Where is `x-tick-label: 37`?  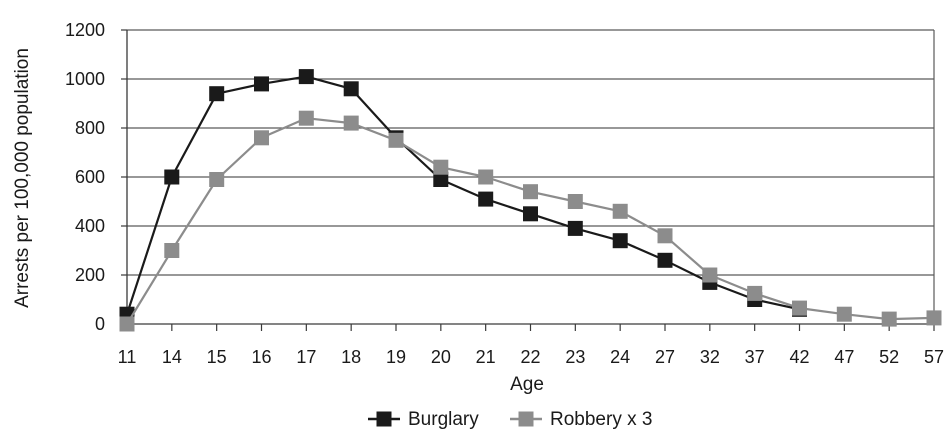 x-tick-label: 37 is located at coordinates (755, 357).